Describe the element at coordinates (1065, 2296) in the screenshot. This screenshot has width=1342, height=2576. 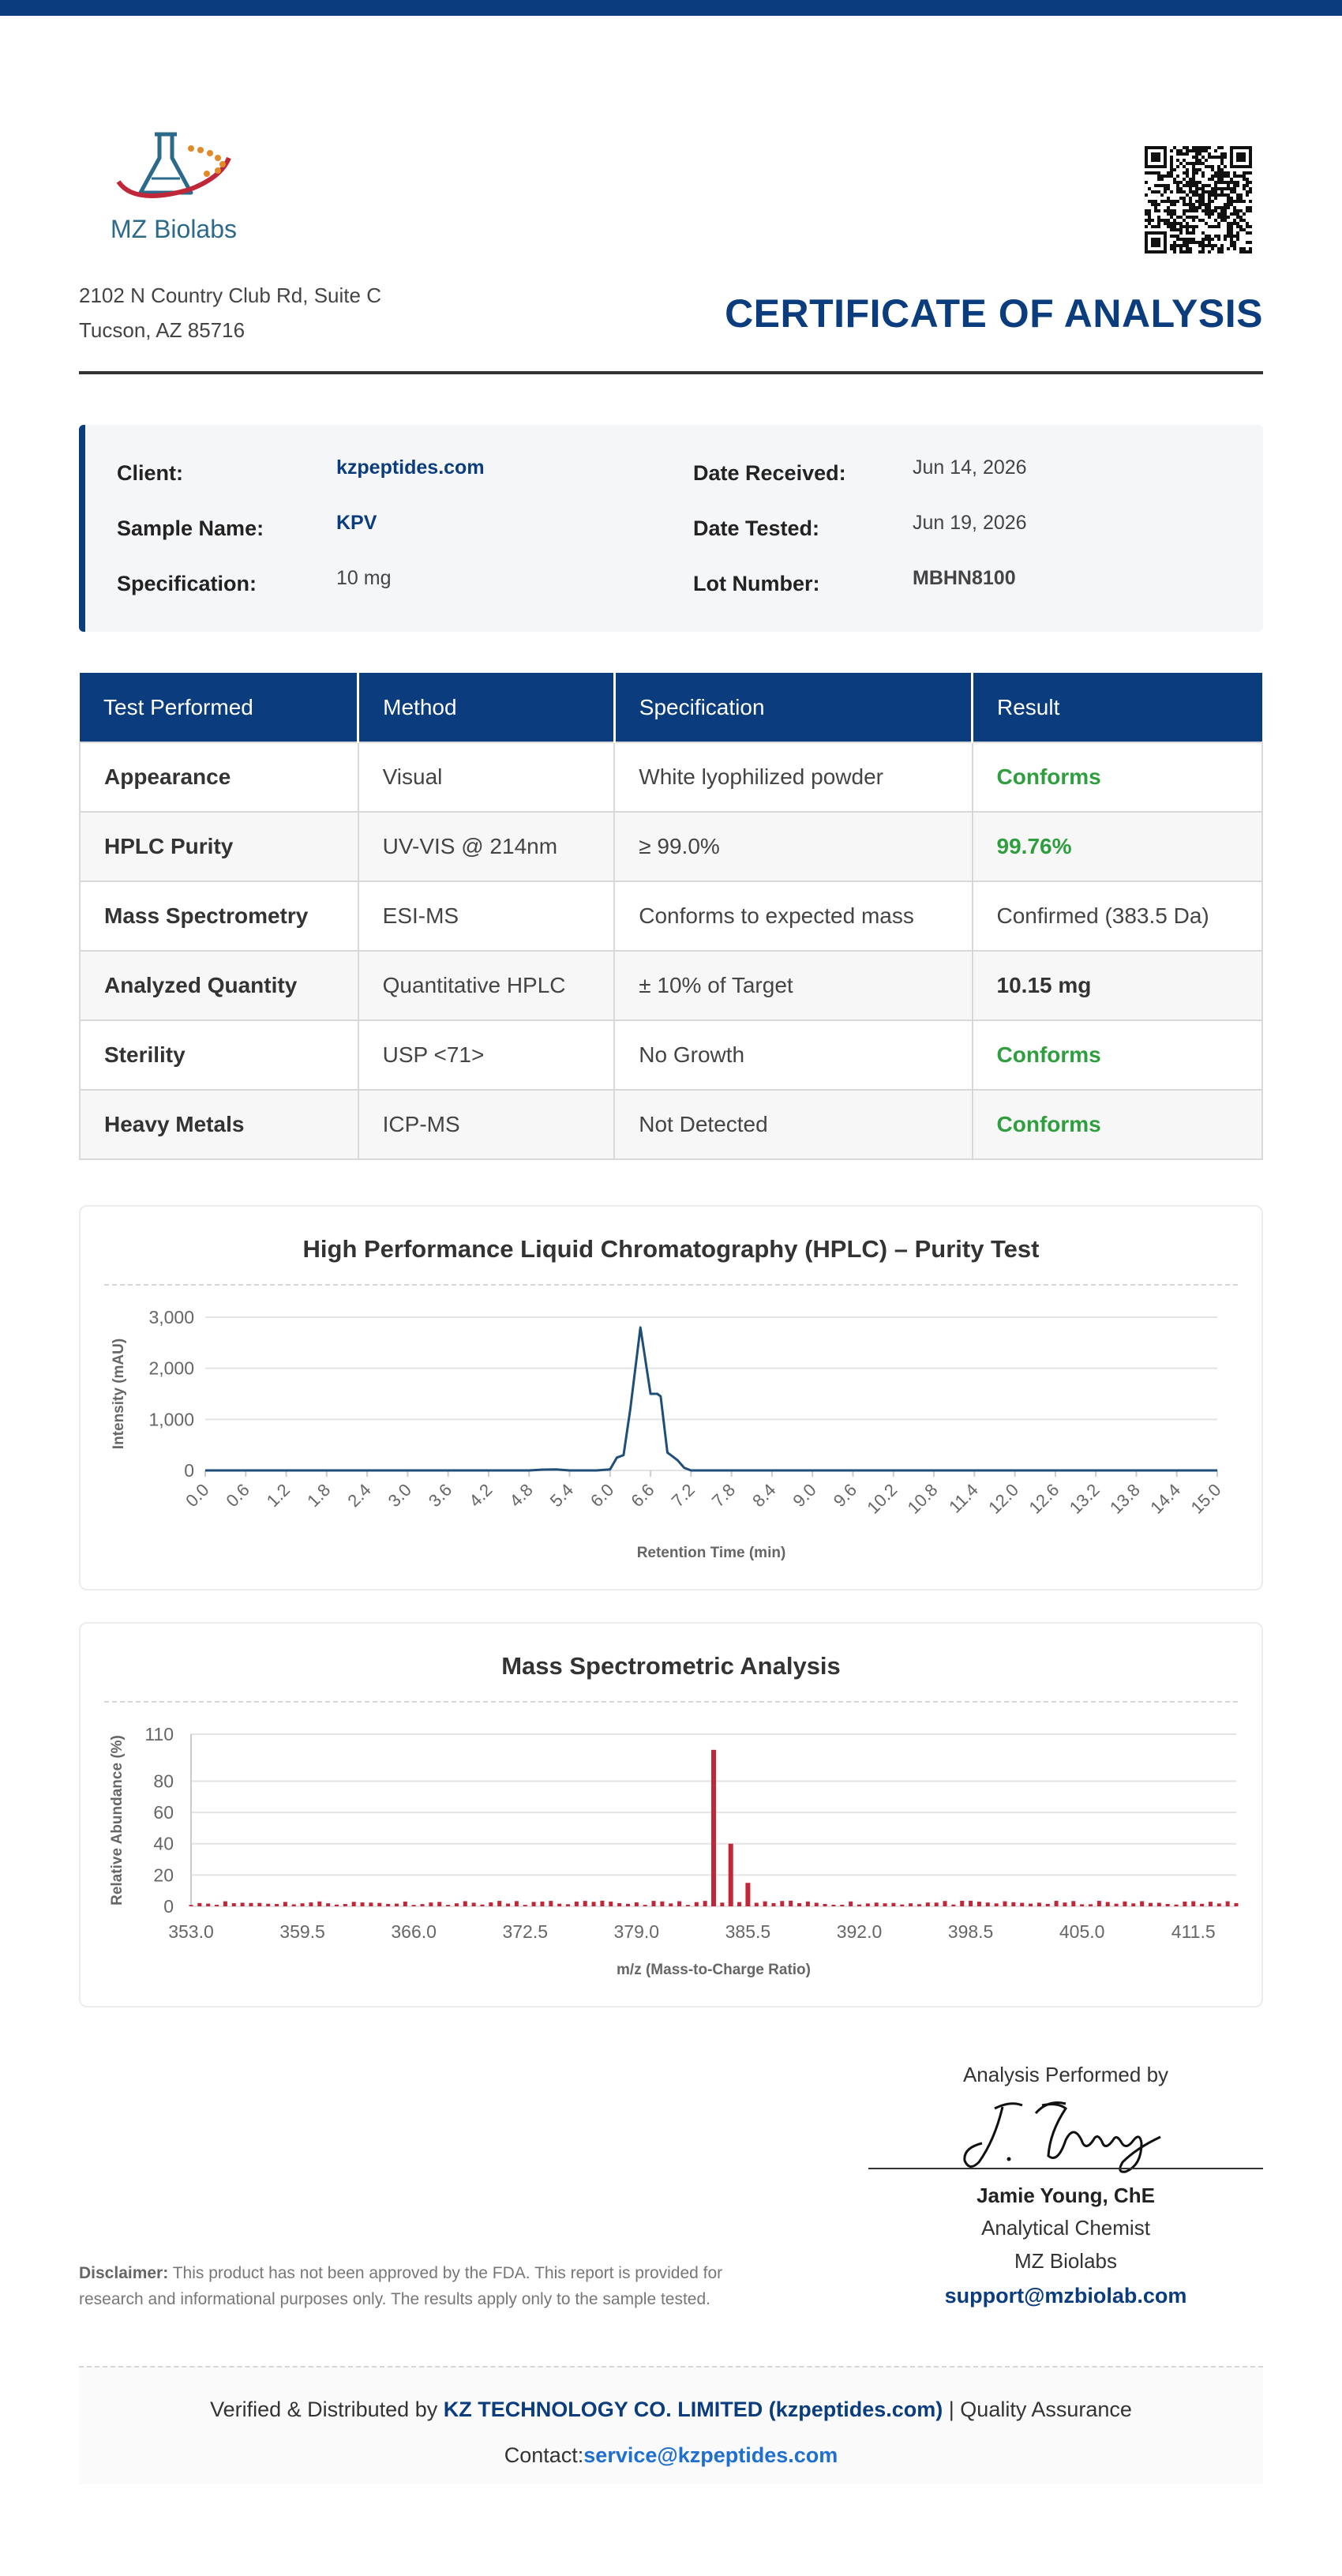
I see `support-email-link: support@mzbiolab.com` at that location.